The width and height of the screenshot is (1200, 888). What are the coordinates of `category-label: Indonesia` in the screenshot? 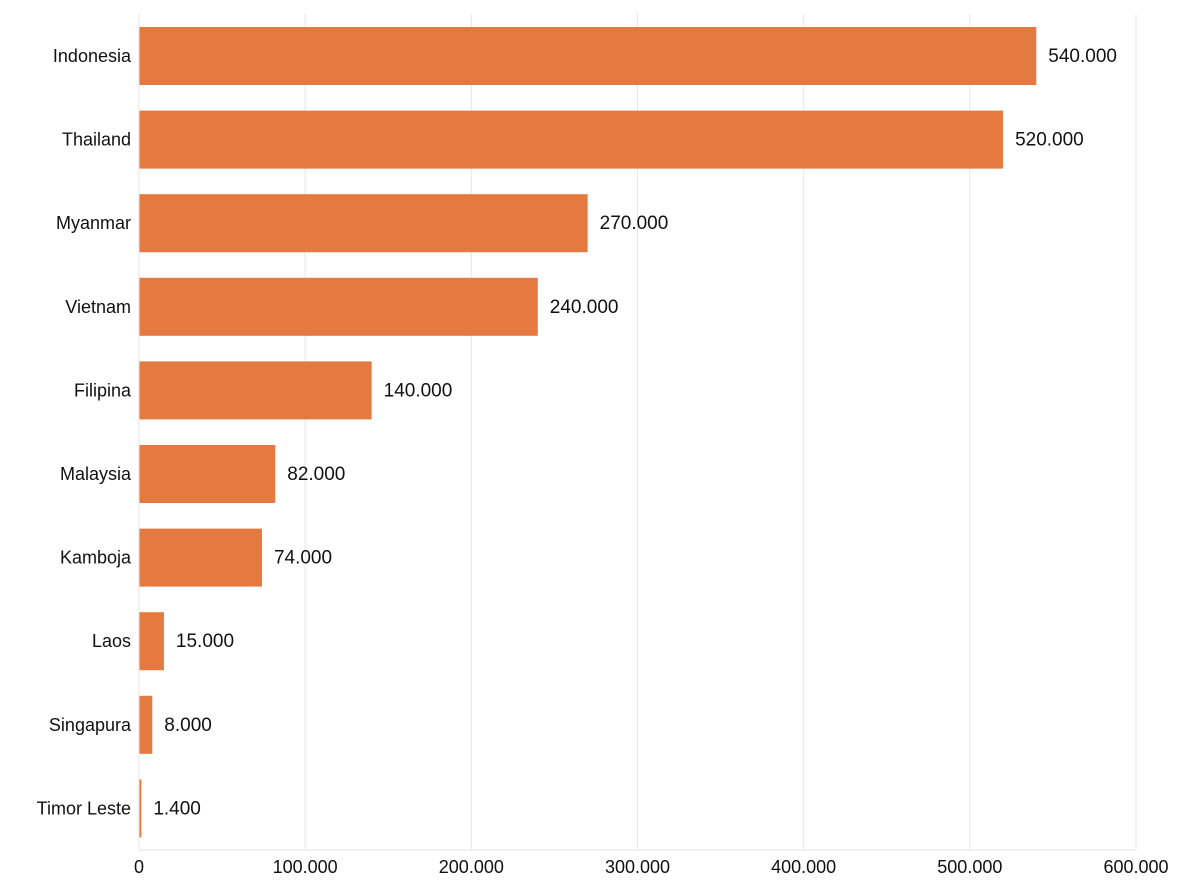 It's located at (92, 56).